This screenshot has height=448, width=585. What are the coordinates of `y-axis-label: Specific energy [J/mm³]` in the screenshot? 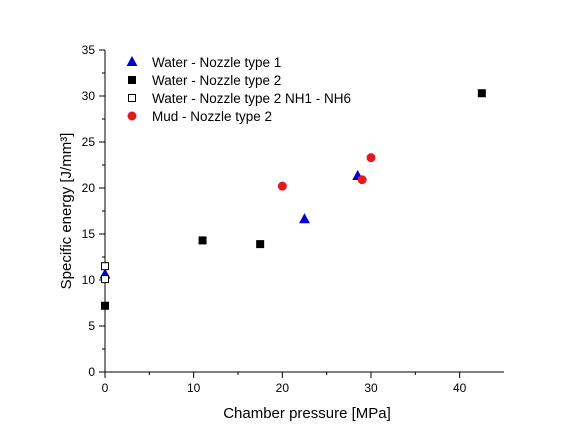 It's located at (66, 211).